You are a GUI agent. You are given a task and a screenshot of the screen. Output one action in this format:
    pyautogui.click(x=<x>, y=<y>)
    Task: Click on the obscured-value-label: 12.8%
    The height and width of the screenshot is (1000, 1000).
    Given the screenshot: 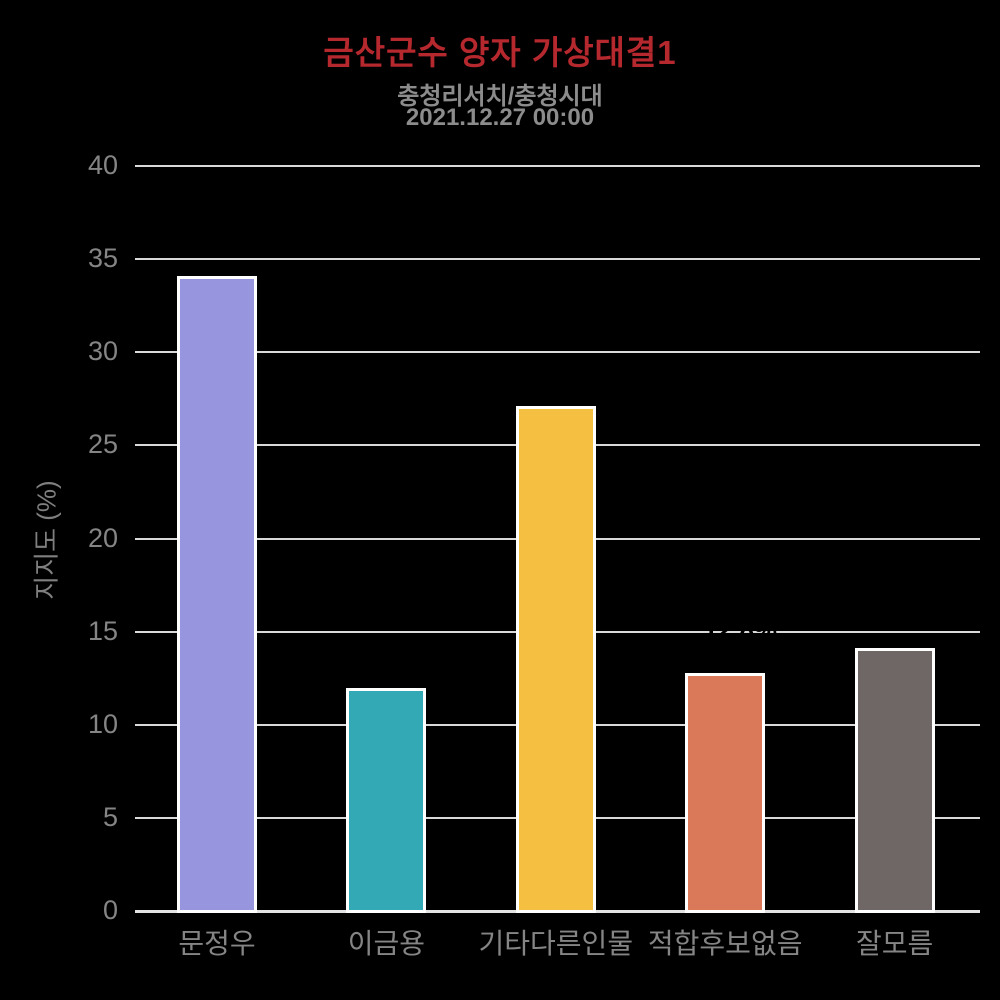 What is the action you would take?
    pyautogui.click(x=740, y=629)
    